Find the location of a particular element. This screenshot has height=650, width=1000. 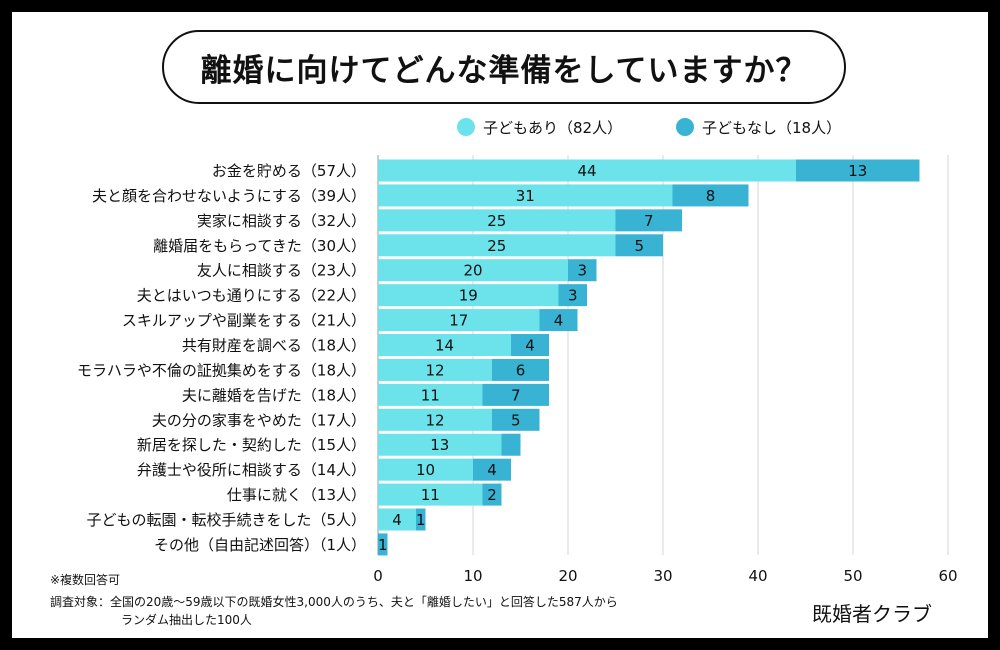

category-label: 子どもの転園・転校手続きをした（5人） is located at coordinates (226, 520).